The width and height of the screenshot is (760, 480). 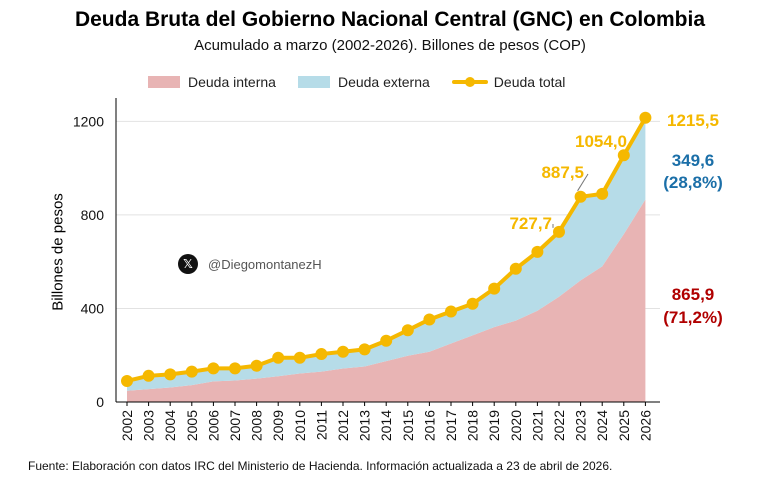 What do you see at coordinates (232, 82) in the screenshot?
I see `legend-label-deuda-interna: Deuda interna` at bounding box center [232, 82].